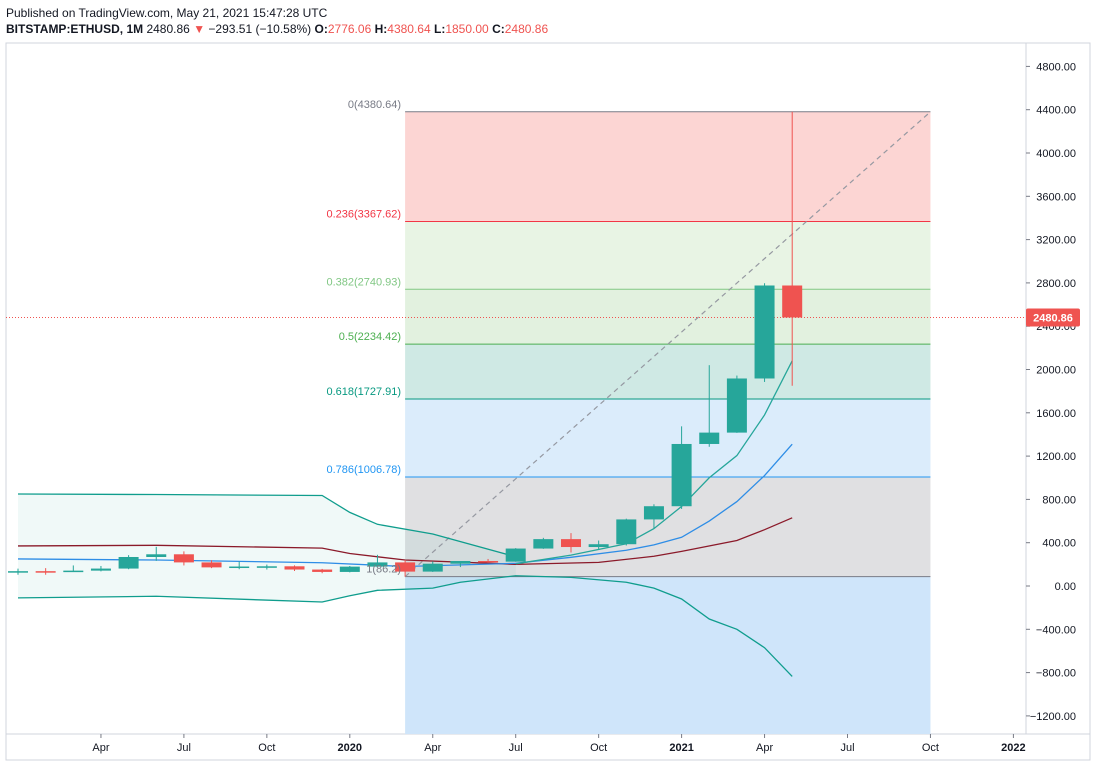 The height and width of the screenshot is (768, 1094). What do you see at coordinates (1056, 111) in the screenshot?
I see `price-tick-label: 4400.00` at bounding box center [1056, 111].